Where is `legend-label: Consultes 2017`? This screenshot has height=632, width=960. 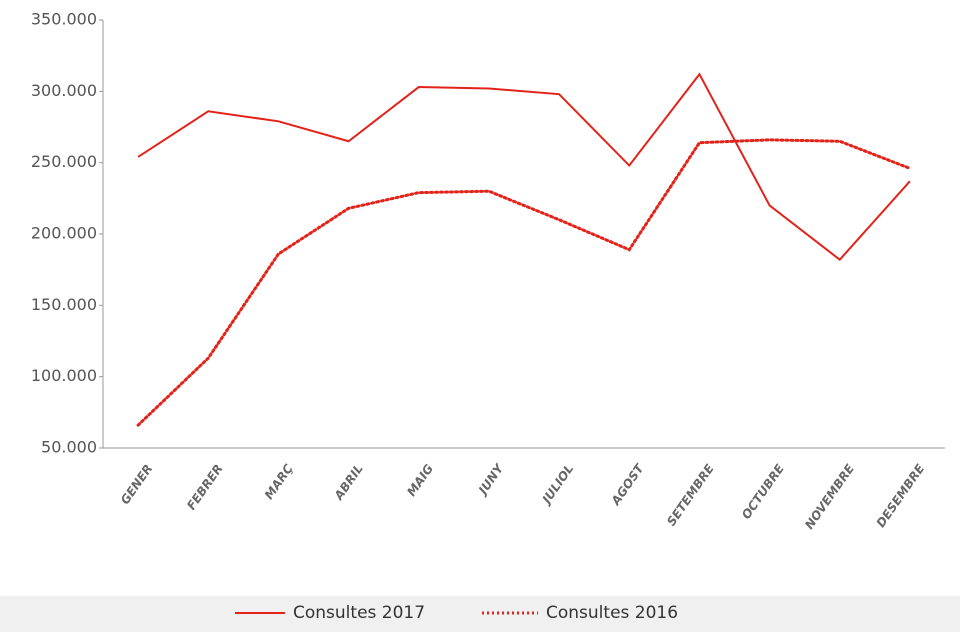 legend-label: Consultes 2017 is located at coordinates (359, 613).